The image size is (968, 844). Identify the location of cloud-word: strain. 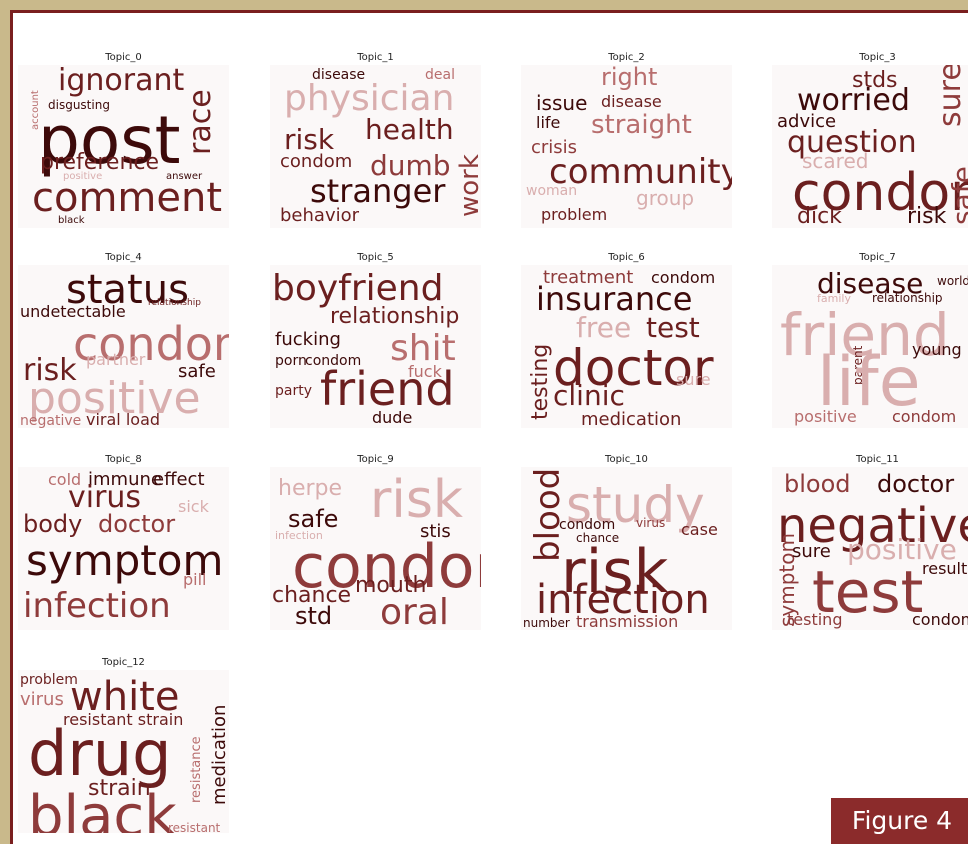
(119, 788).